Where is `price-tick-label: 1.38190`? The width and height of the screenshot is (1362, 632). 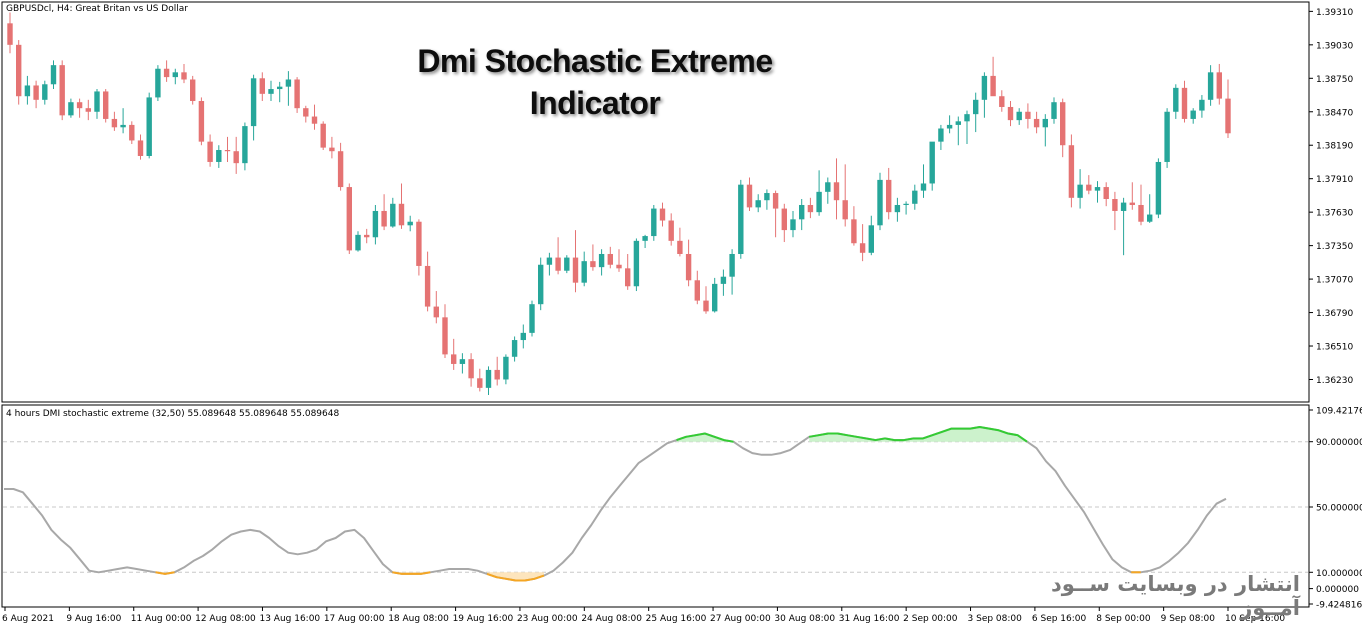
price-tick-label: 1.38190 is located at coordinates (1334, 147).